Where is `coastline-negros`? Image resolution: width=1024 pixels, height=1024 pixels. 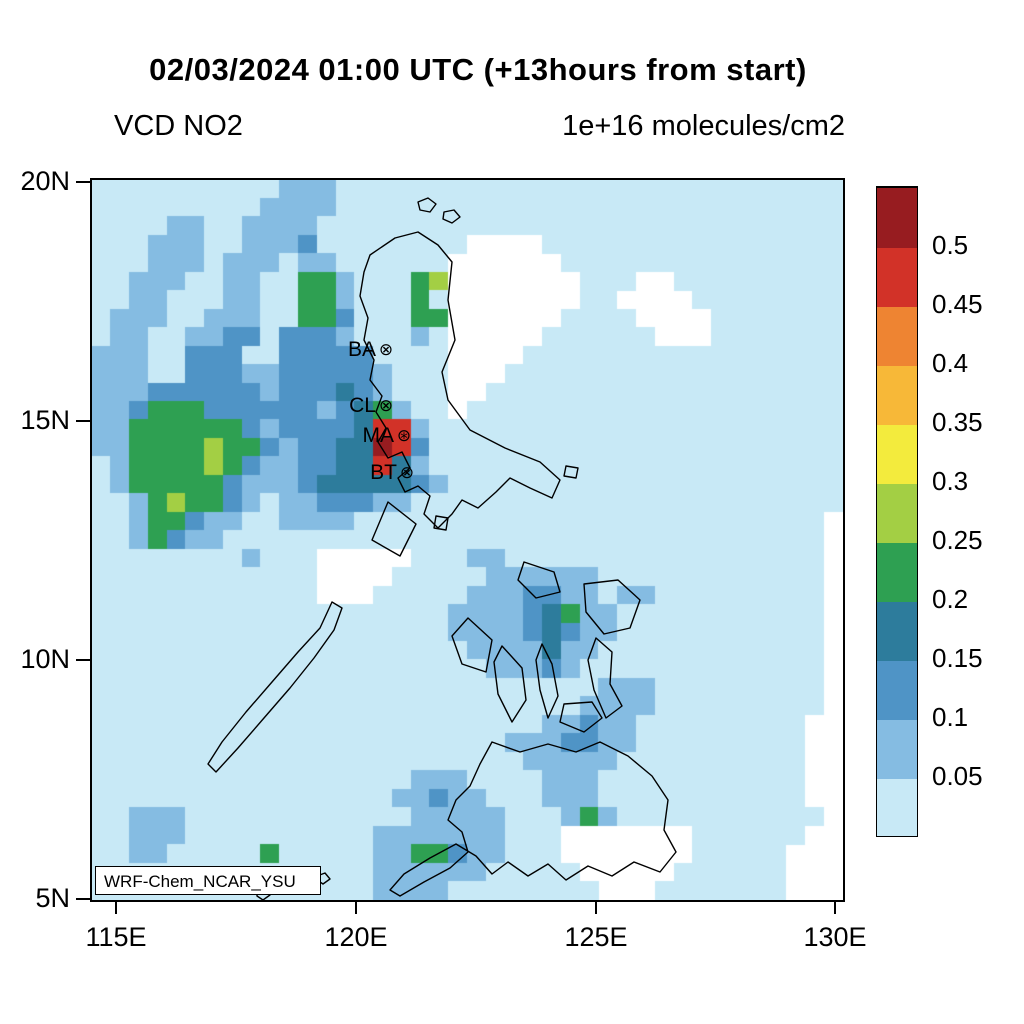 coastline-negros is located at coordinates (510, 684).